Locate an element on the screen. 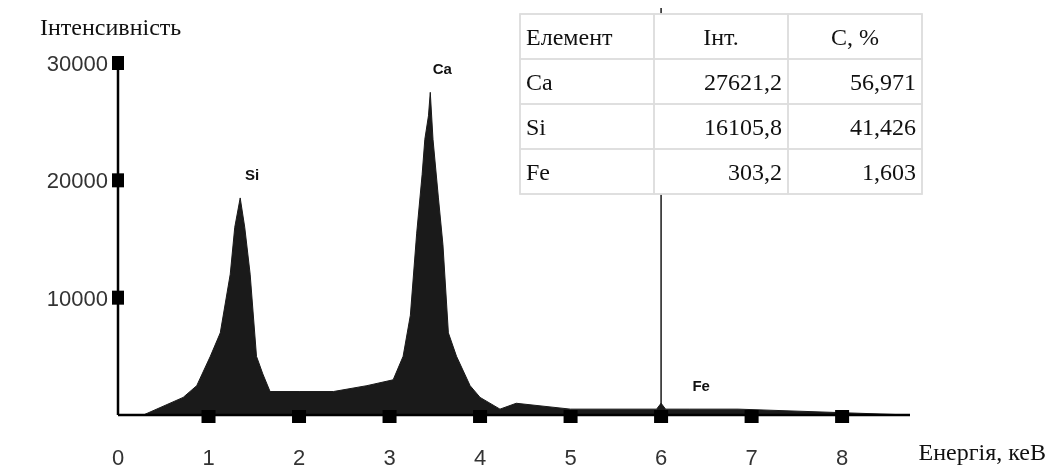 This screenshot has height=472, width=1054. annotation: 16105,8 is located at coordinates (743, 127).